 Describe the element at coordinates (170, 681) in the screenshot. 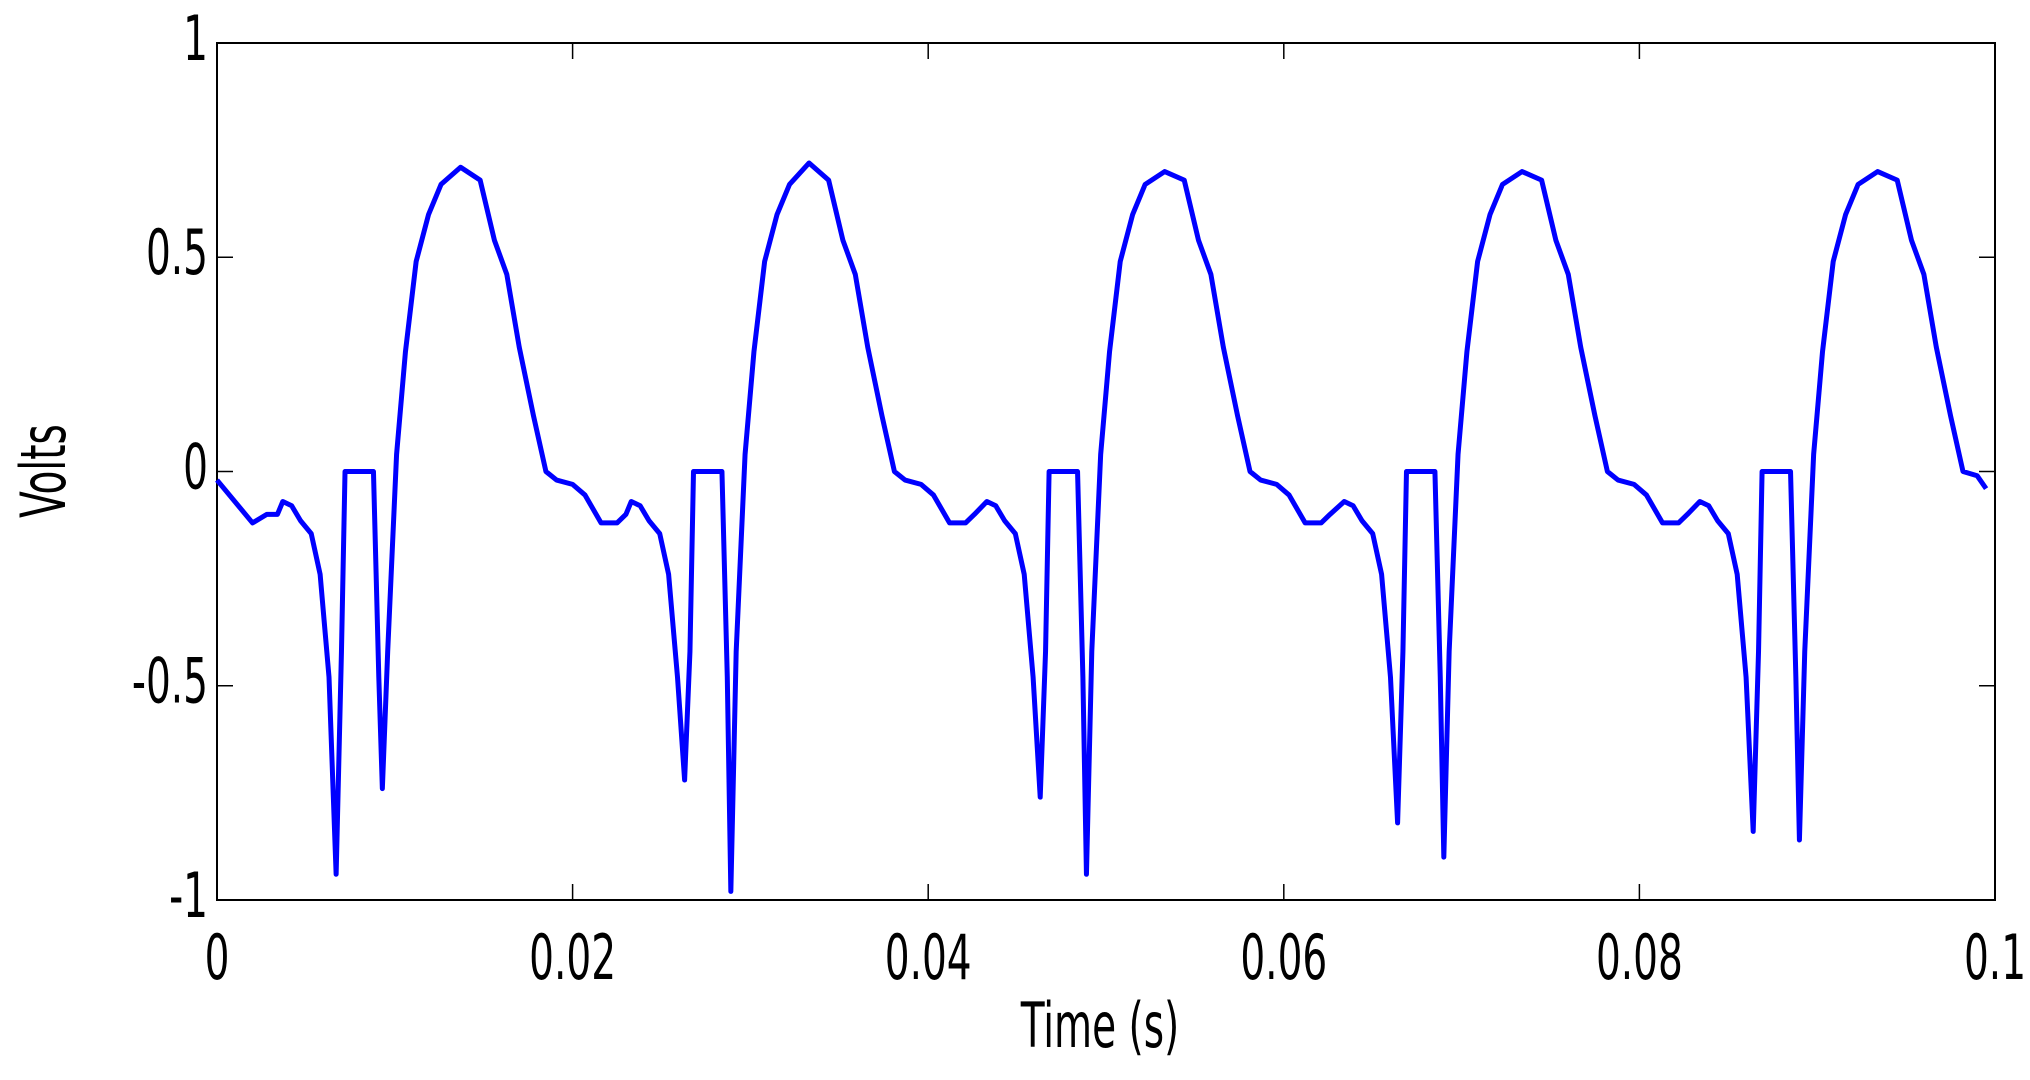

I see `y-tick-label: -0.5` at that location.